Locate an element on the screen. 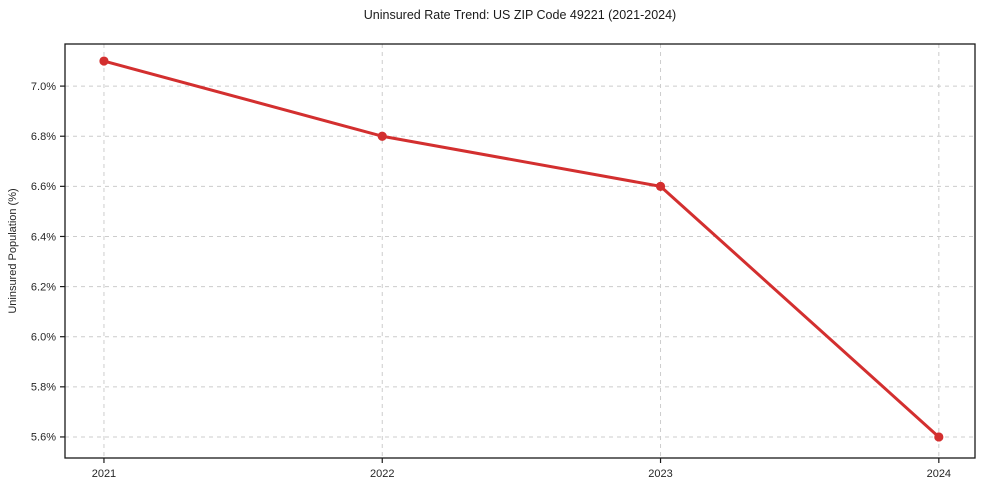 The image size is (989, 490). y-tick-label: 6.6% is located at coordinates (43, 187).